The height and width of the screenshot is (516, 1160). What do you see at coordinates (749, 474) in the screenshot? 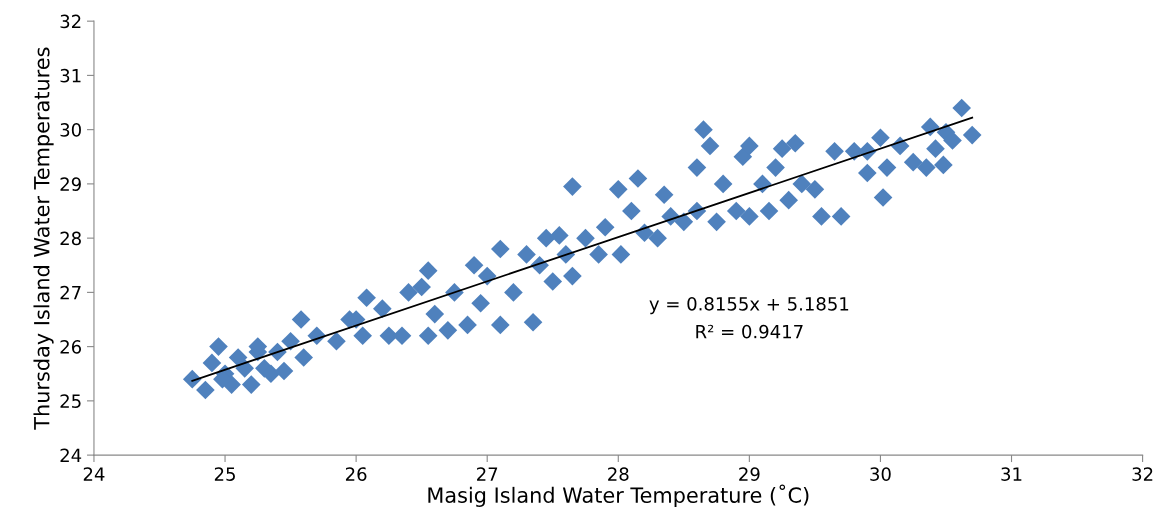
I see `x-tick-label: 29` at bounding box center [749, 474].